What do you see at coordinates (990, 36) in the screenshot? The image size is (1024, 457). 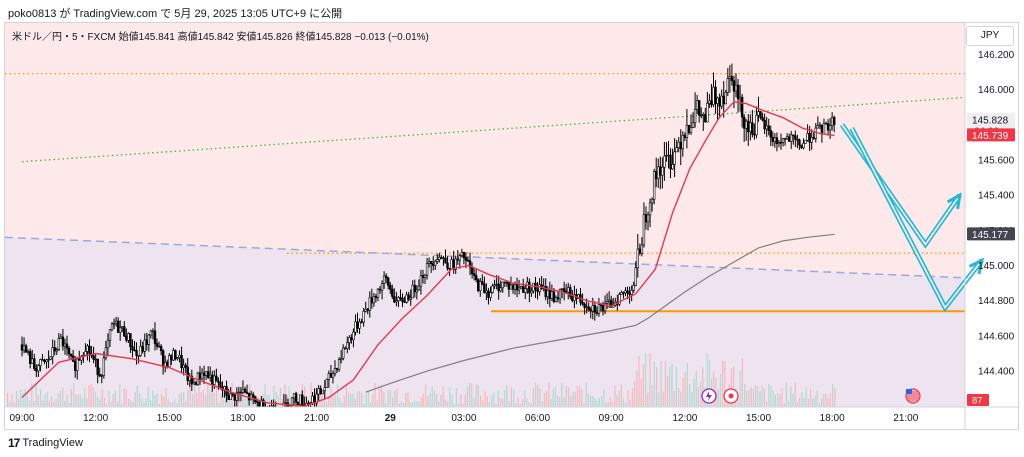 I see `currency-selector: JPY` at bounding box center [990, 36].